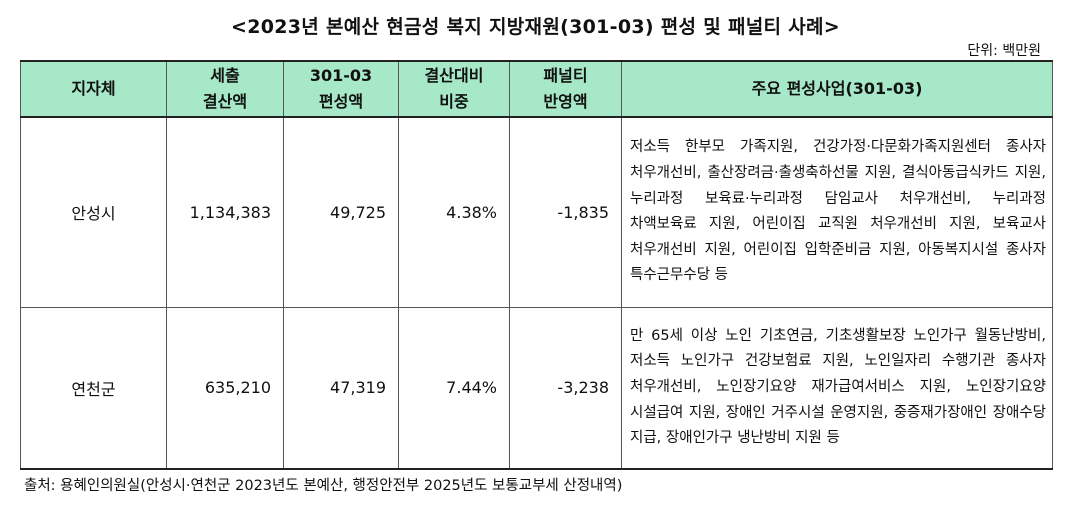 The image size is (1071, 510). Describe the element at coordinates (341, 212) in the screenshot. I see `cell-budget: 49,725` at that location.